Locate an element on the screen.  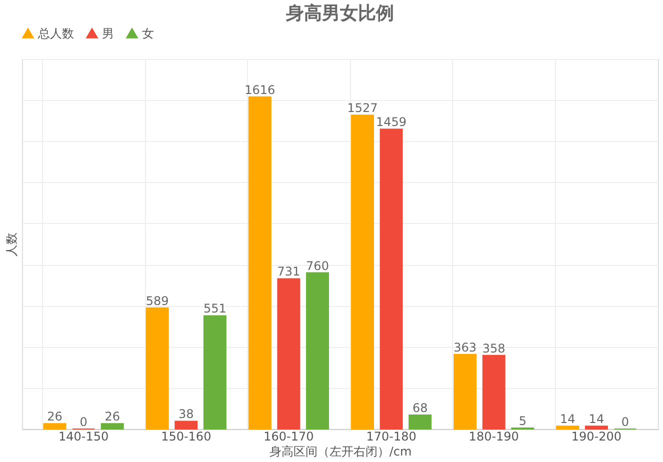
data-label: 1459 is located at coordinates (391, 122).